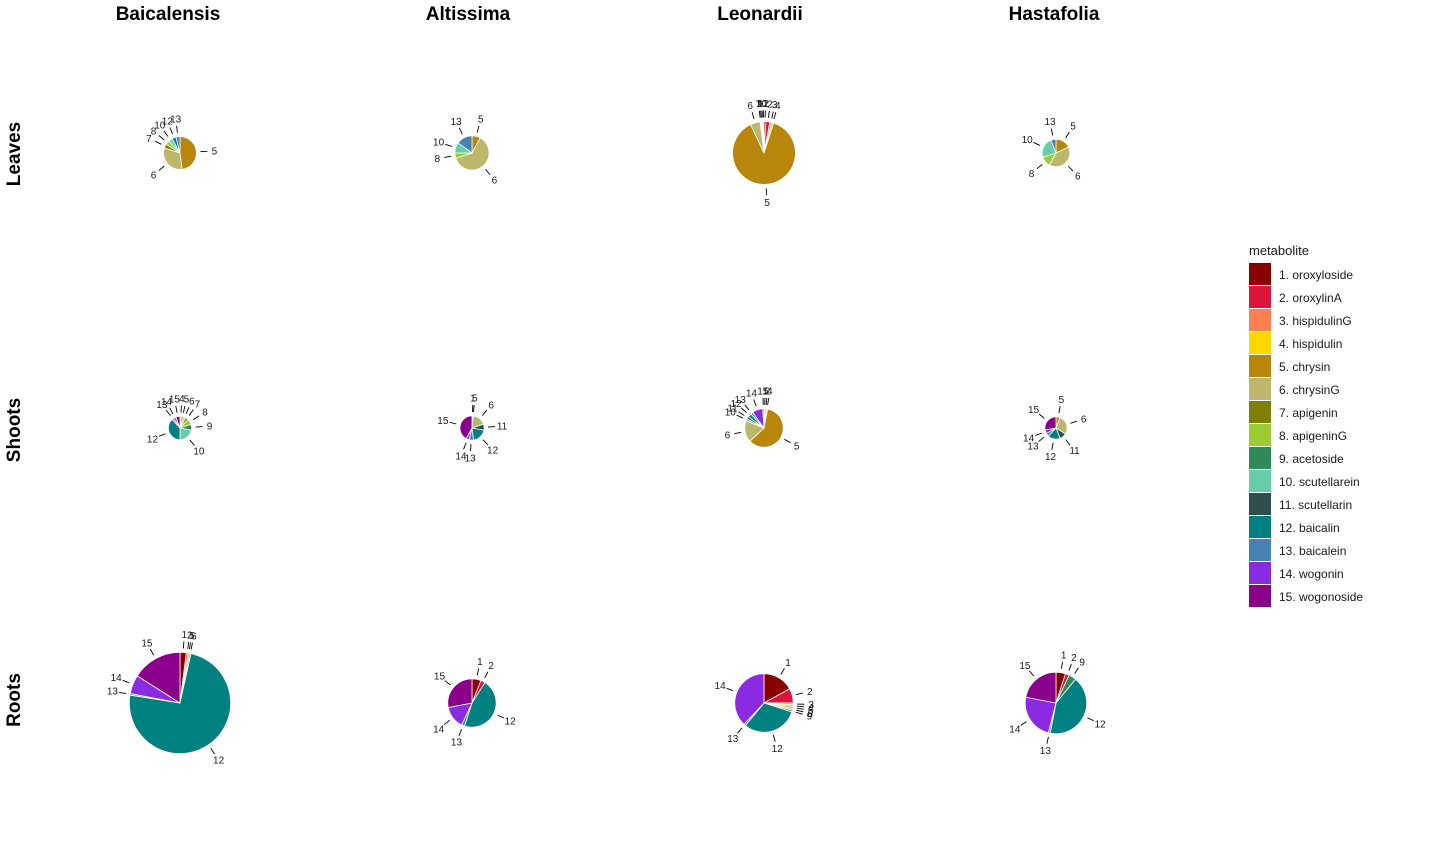 The width and height of the screenshot is (1430, 850). I want to click on legend-label-9: 9. acetoside, so click(1311, 459).